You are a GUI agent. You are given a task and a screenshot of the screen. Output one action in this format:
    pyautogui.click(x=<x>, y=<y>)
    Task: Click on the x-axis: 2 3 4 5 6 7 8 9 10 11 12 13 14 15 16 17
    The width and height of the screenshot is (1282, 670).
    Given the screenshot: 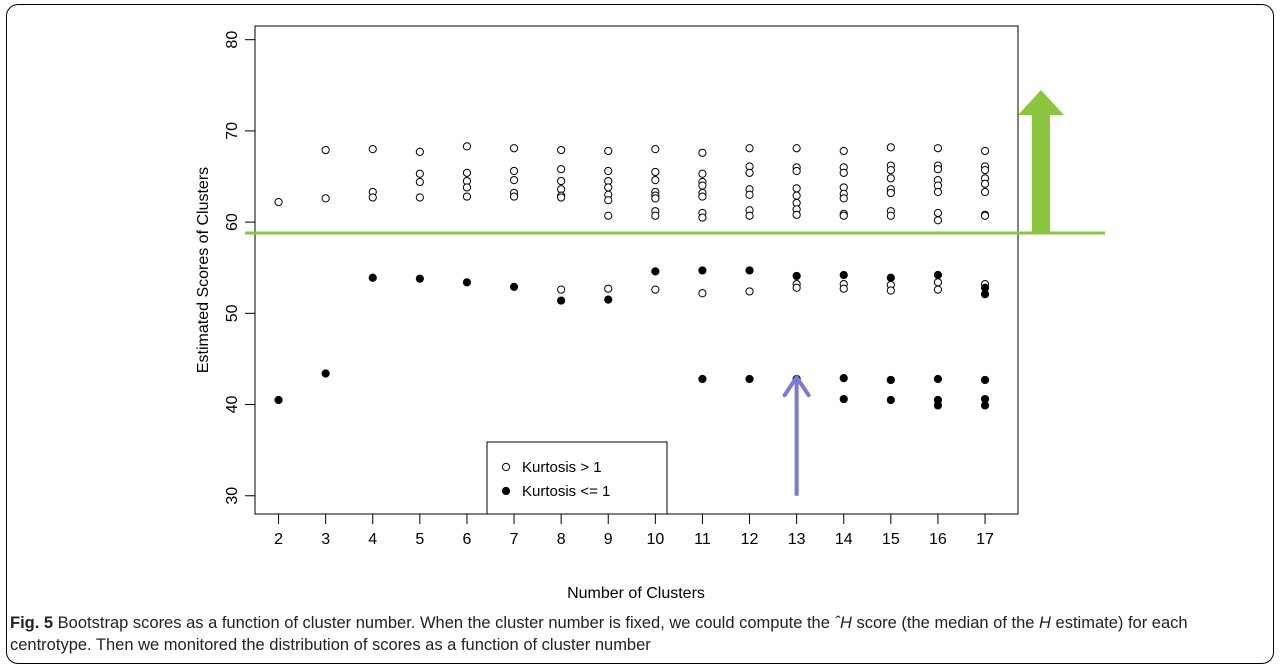 What is the action you would take?
    pyautogui.click(x=634, y=531)
    